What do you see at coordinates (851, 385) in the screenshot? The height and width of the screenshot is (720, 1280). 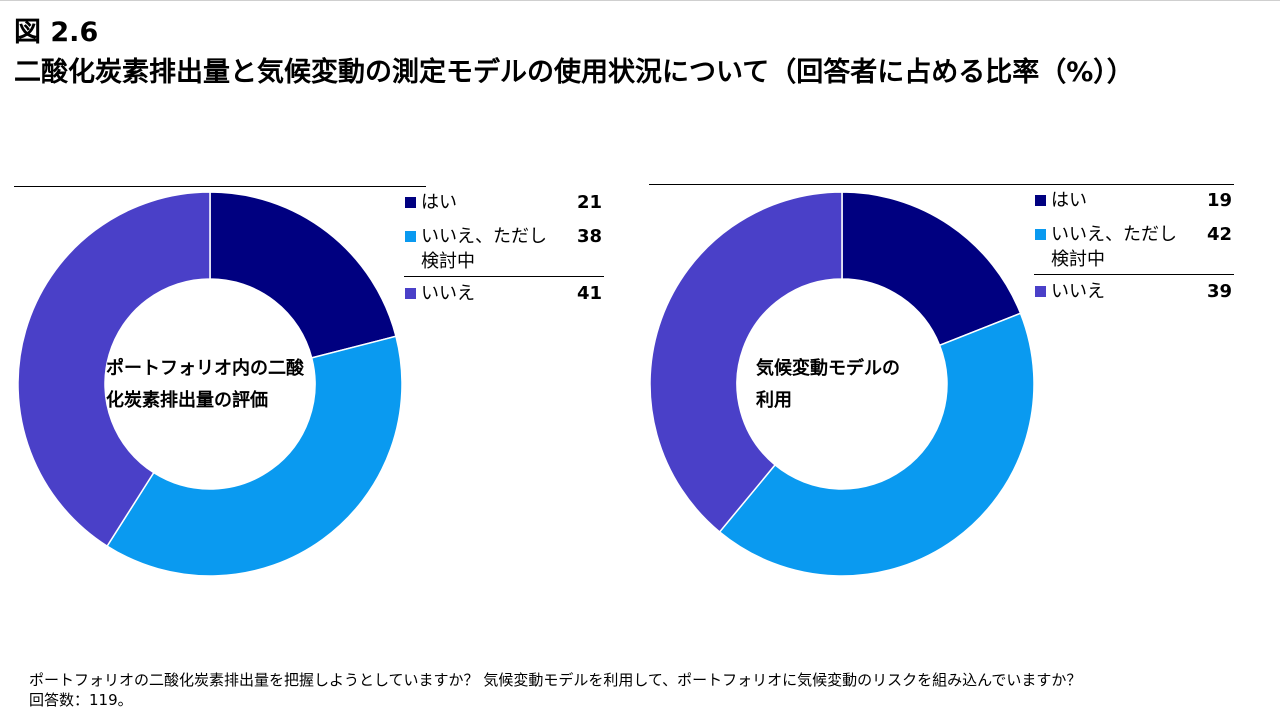 I see `donut-center-label-2: 気候変動モデルの 利用` at bounding box center [851, 385].